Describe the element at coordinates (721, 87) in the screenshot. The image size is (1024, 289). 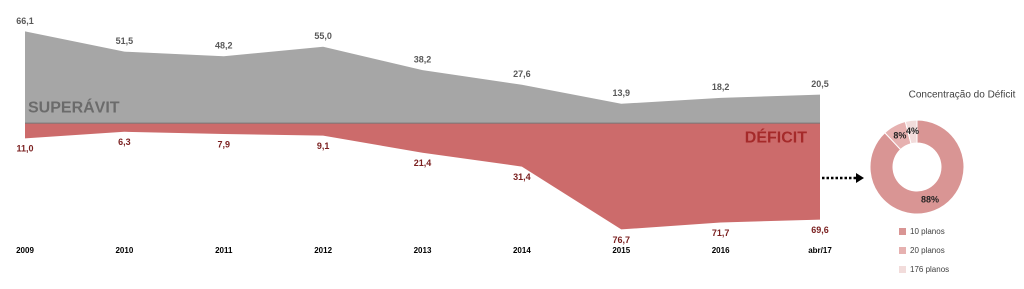
I see `value-label: 18,2` at that location.